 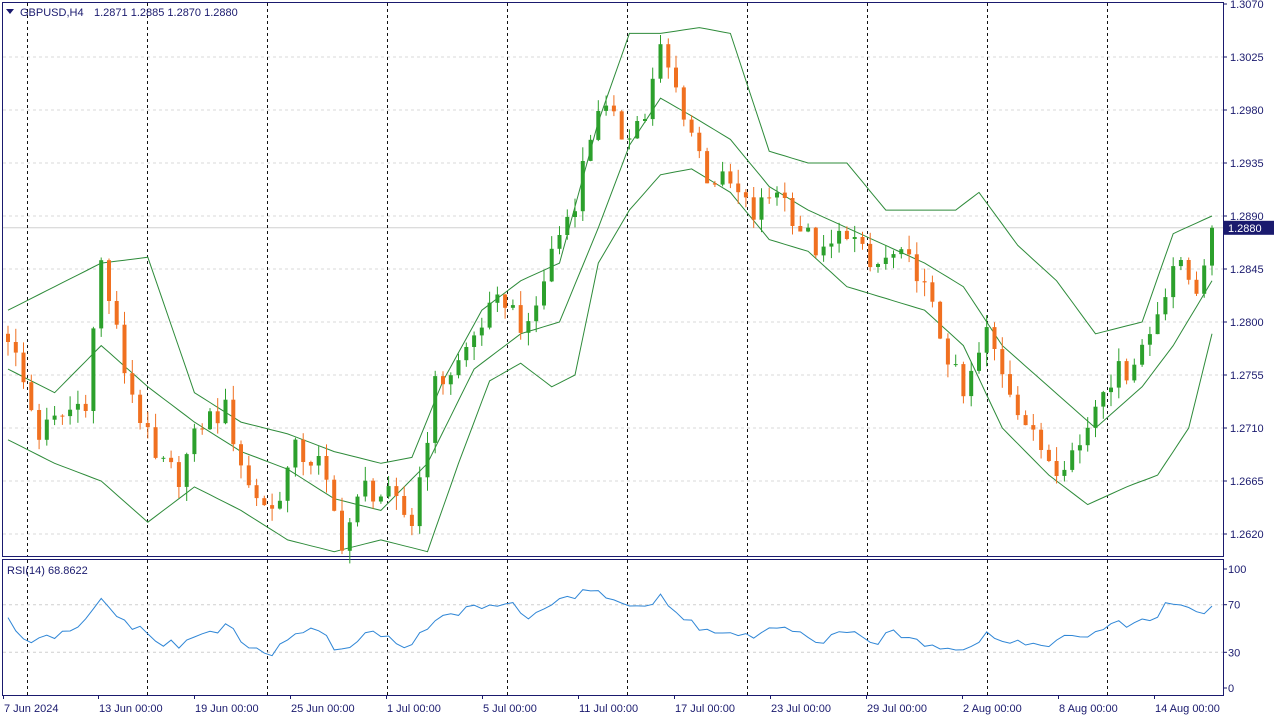 I want to click on rsi-tick-label: 100, so click(x=1237, y=570).